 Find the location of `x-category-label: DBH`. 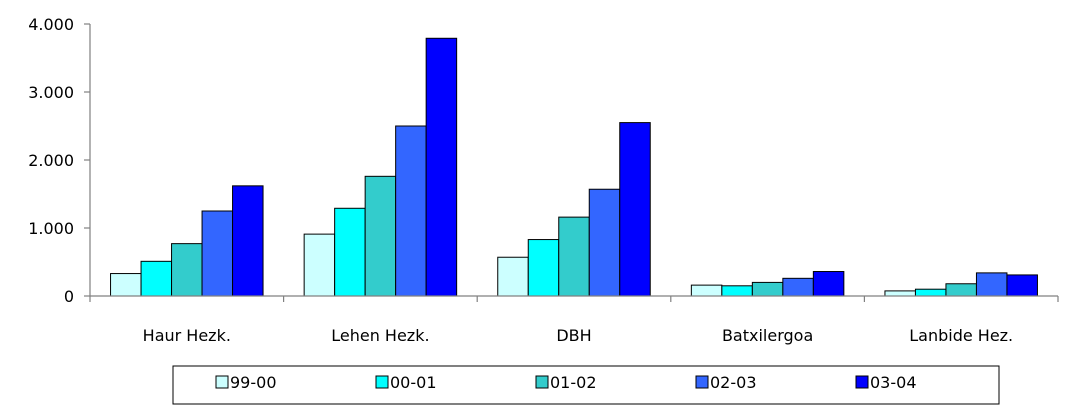

x-category-label: DBH is located at coordinates (573, 335).